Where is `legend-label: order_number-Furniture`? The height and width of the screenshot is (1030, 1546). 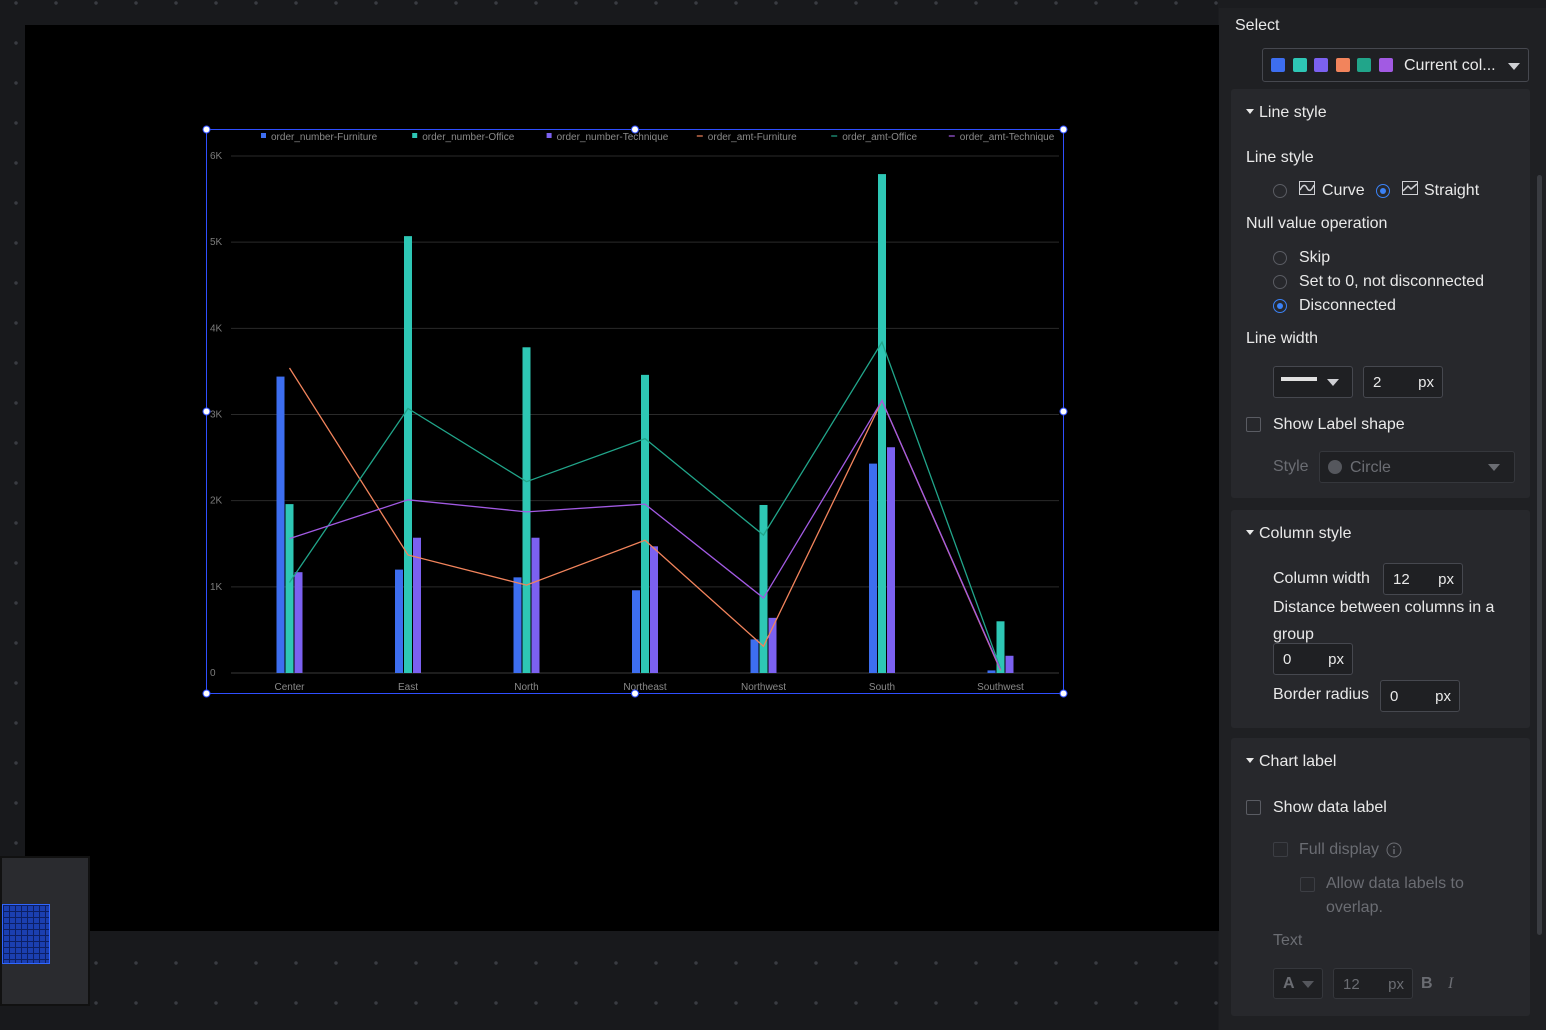
legend-label: order_number-Furniture is located at coordinates (324, 137).